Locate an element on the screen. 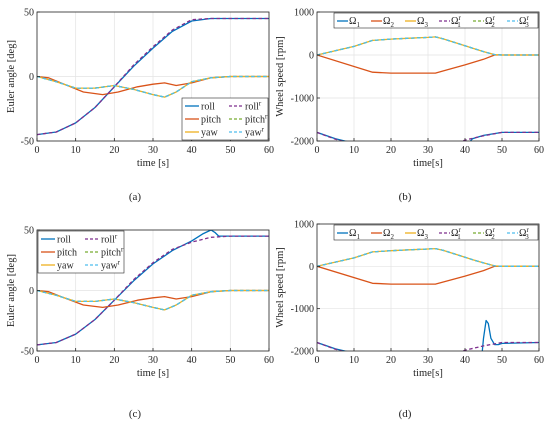 This screenshot has width=550, height=427. legend-label: rollr is located at coordinates (253, 106).